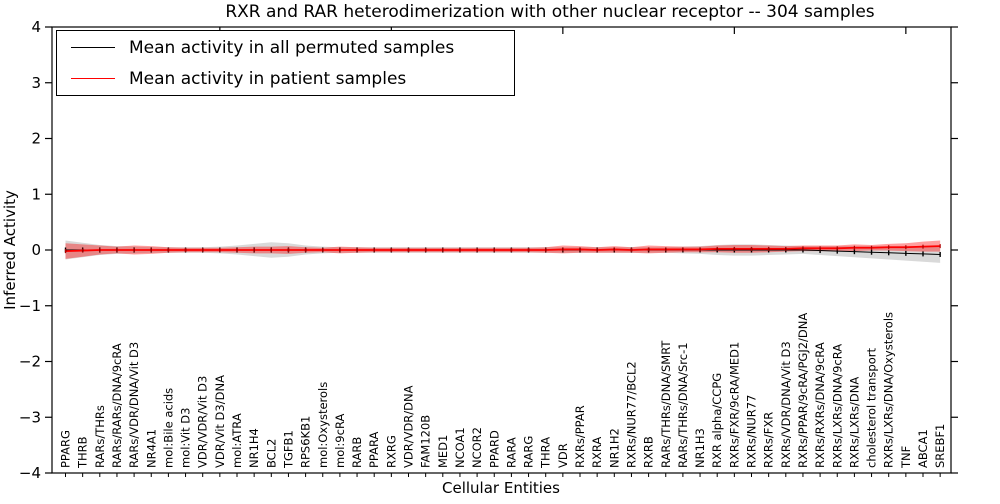 Image resolution: width=1000 pixels, height=504 pixels. Describe the element at coordinates (906, 457) in the screenshot. I see `x-tick-label: TNF` at that location.